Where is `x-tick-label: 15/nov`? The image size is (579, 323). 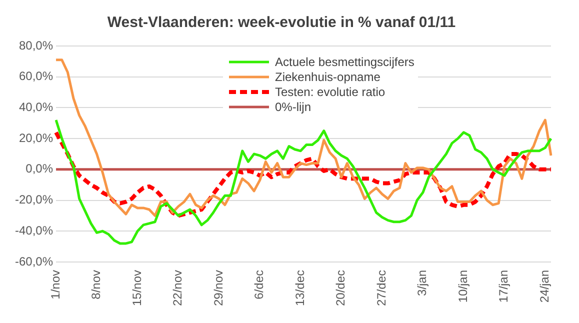 x-tick-label: 15/nov is located at coordinates (137, 288).